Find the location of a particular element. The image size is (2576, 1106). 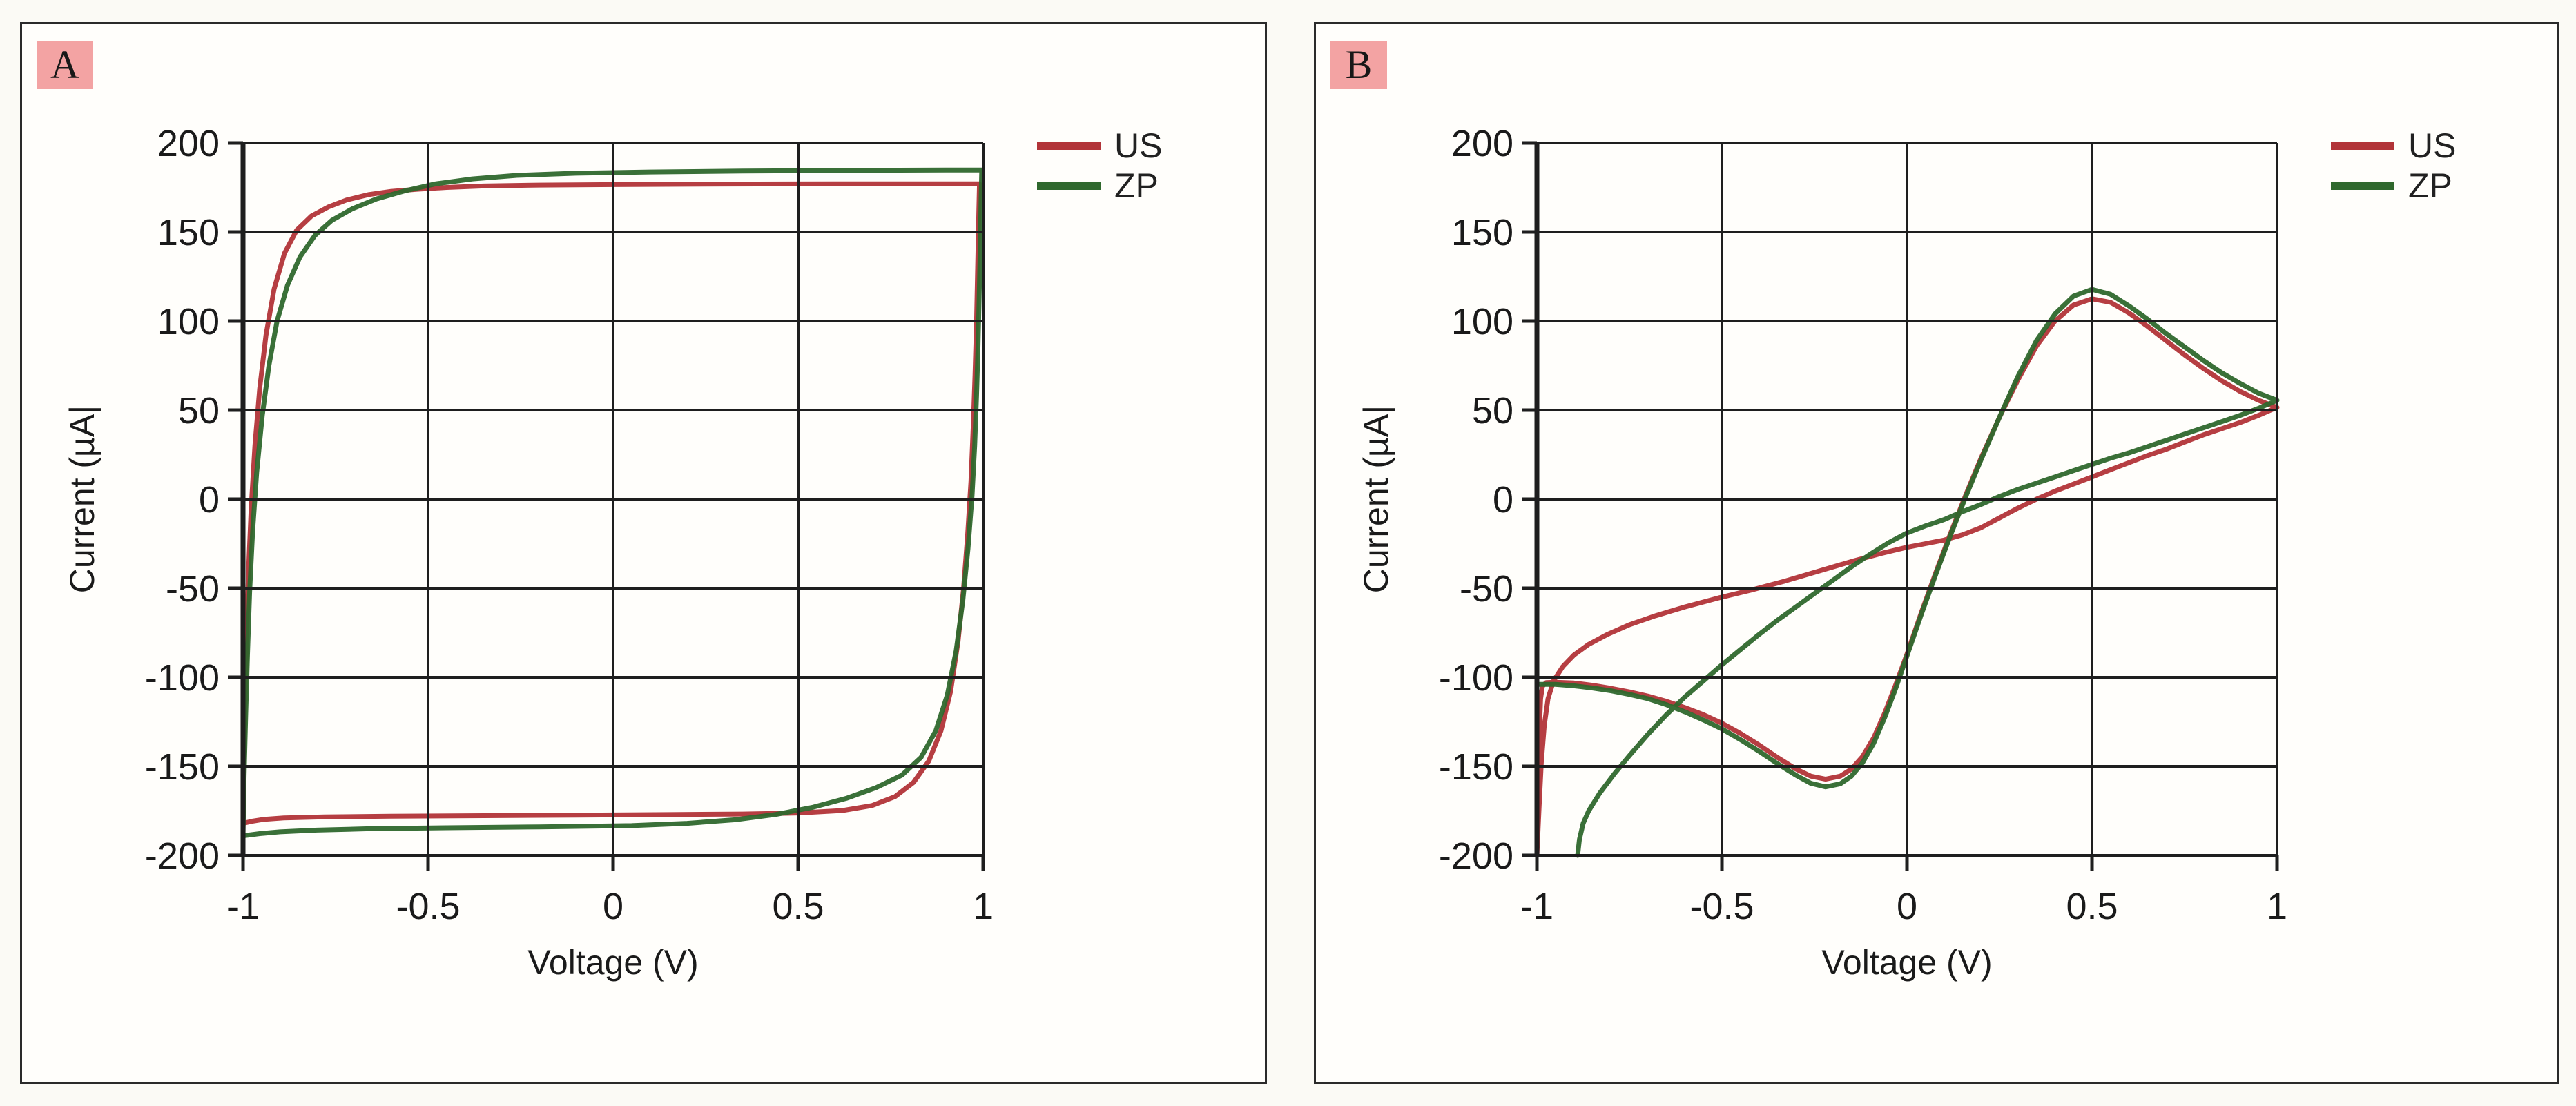

us-curve is located at coordinates (1907, 577).